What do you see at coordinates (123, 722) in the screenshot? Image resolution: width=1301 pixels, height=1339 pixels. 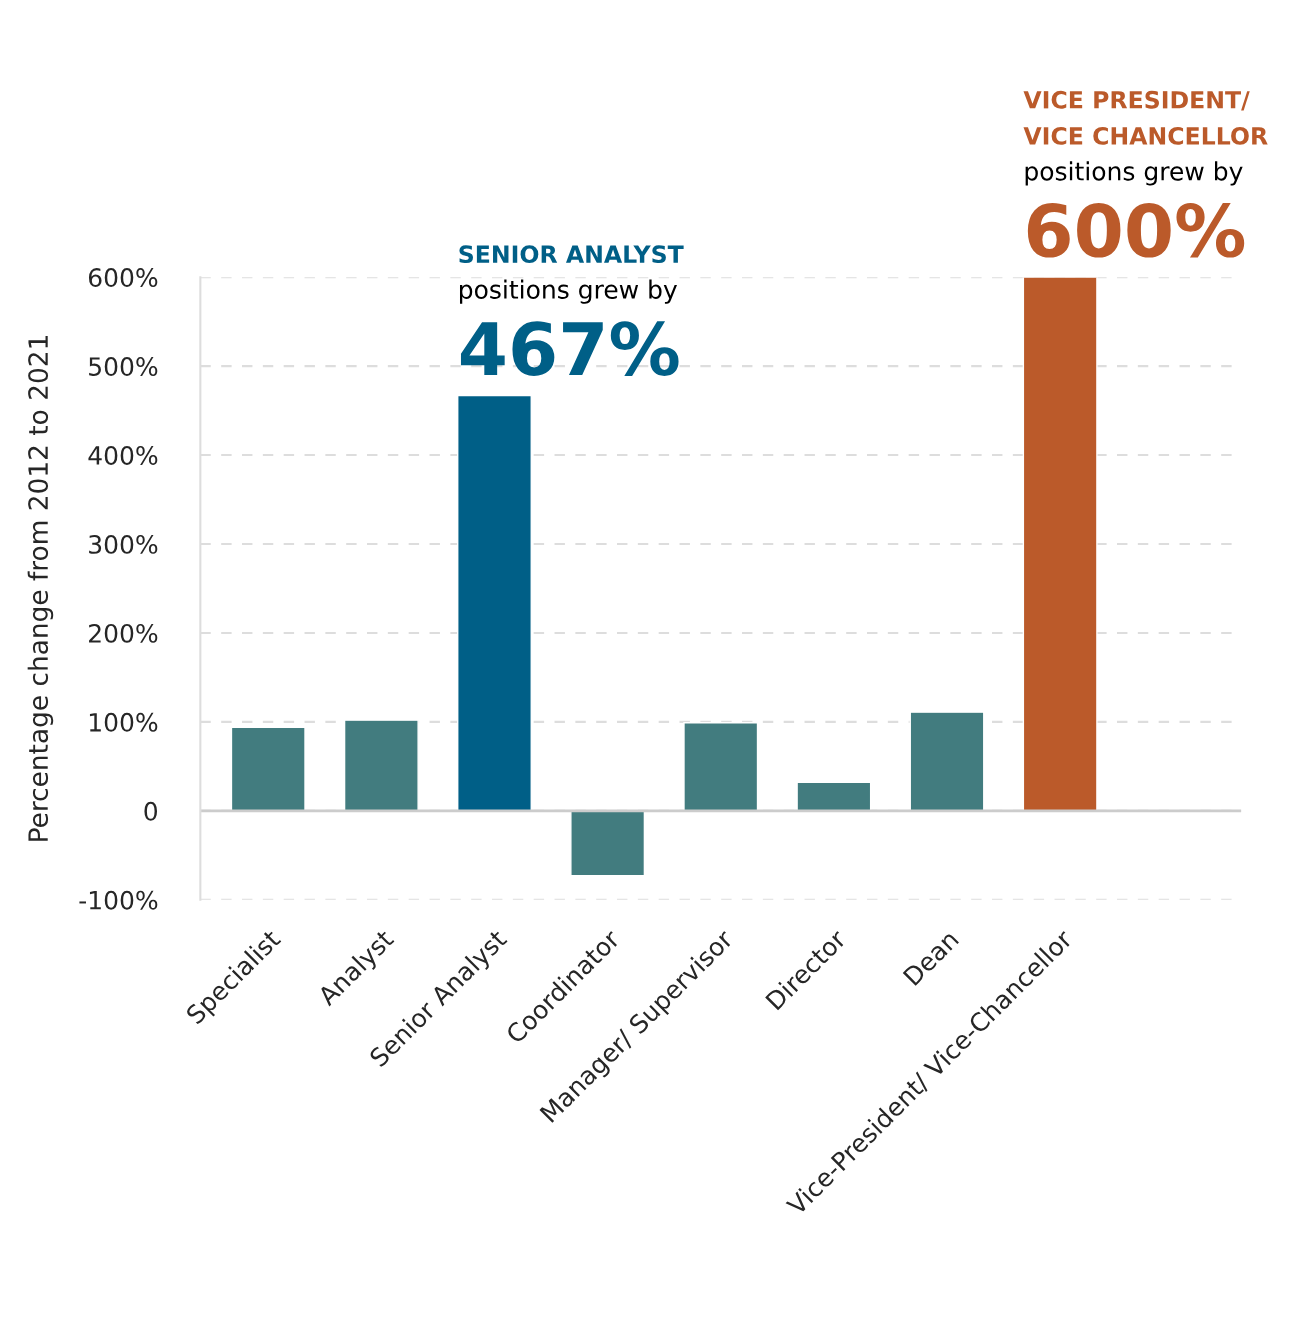 I see `y-tick-label: 100%` at bounding box center [123, 722].